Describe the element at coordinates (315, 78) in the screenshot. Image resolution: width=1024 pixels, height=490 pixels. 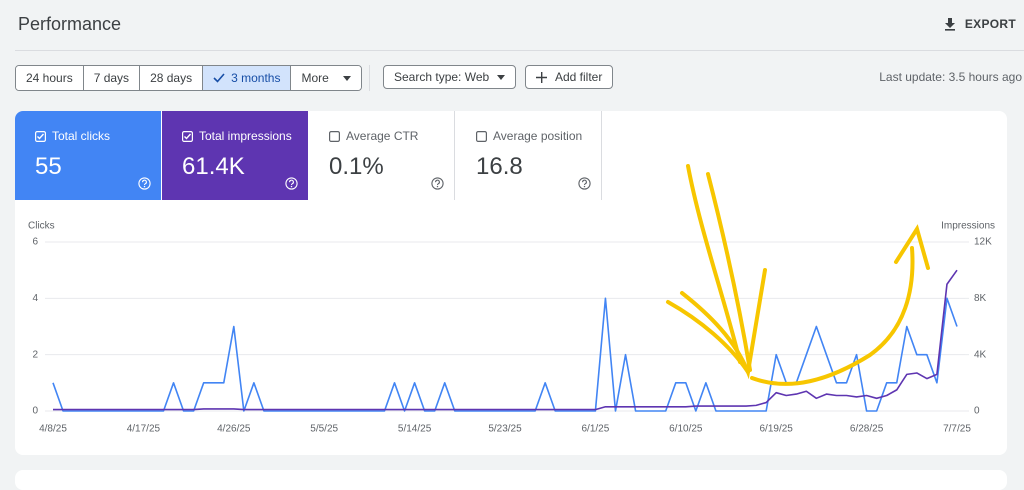
I see `more-label: More` at that location.